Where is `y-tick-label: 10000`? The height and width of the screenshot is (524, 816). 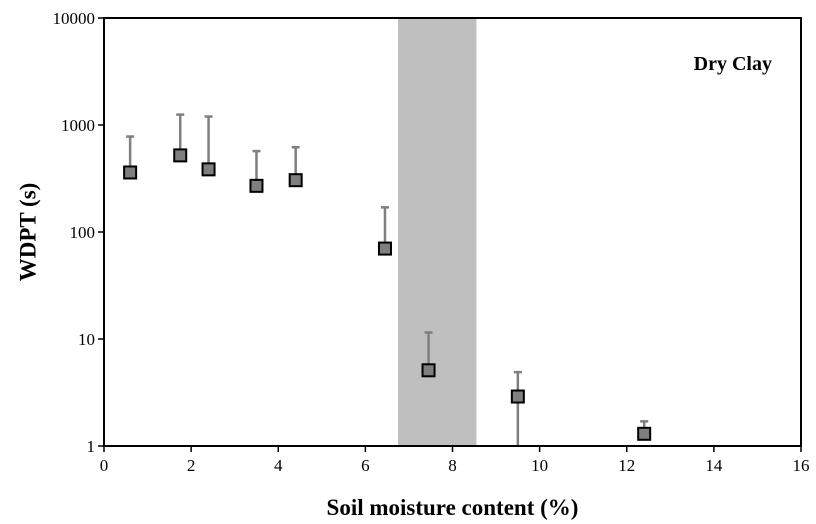 y-tick-label: 10000 is located at coordinates (74, 18).